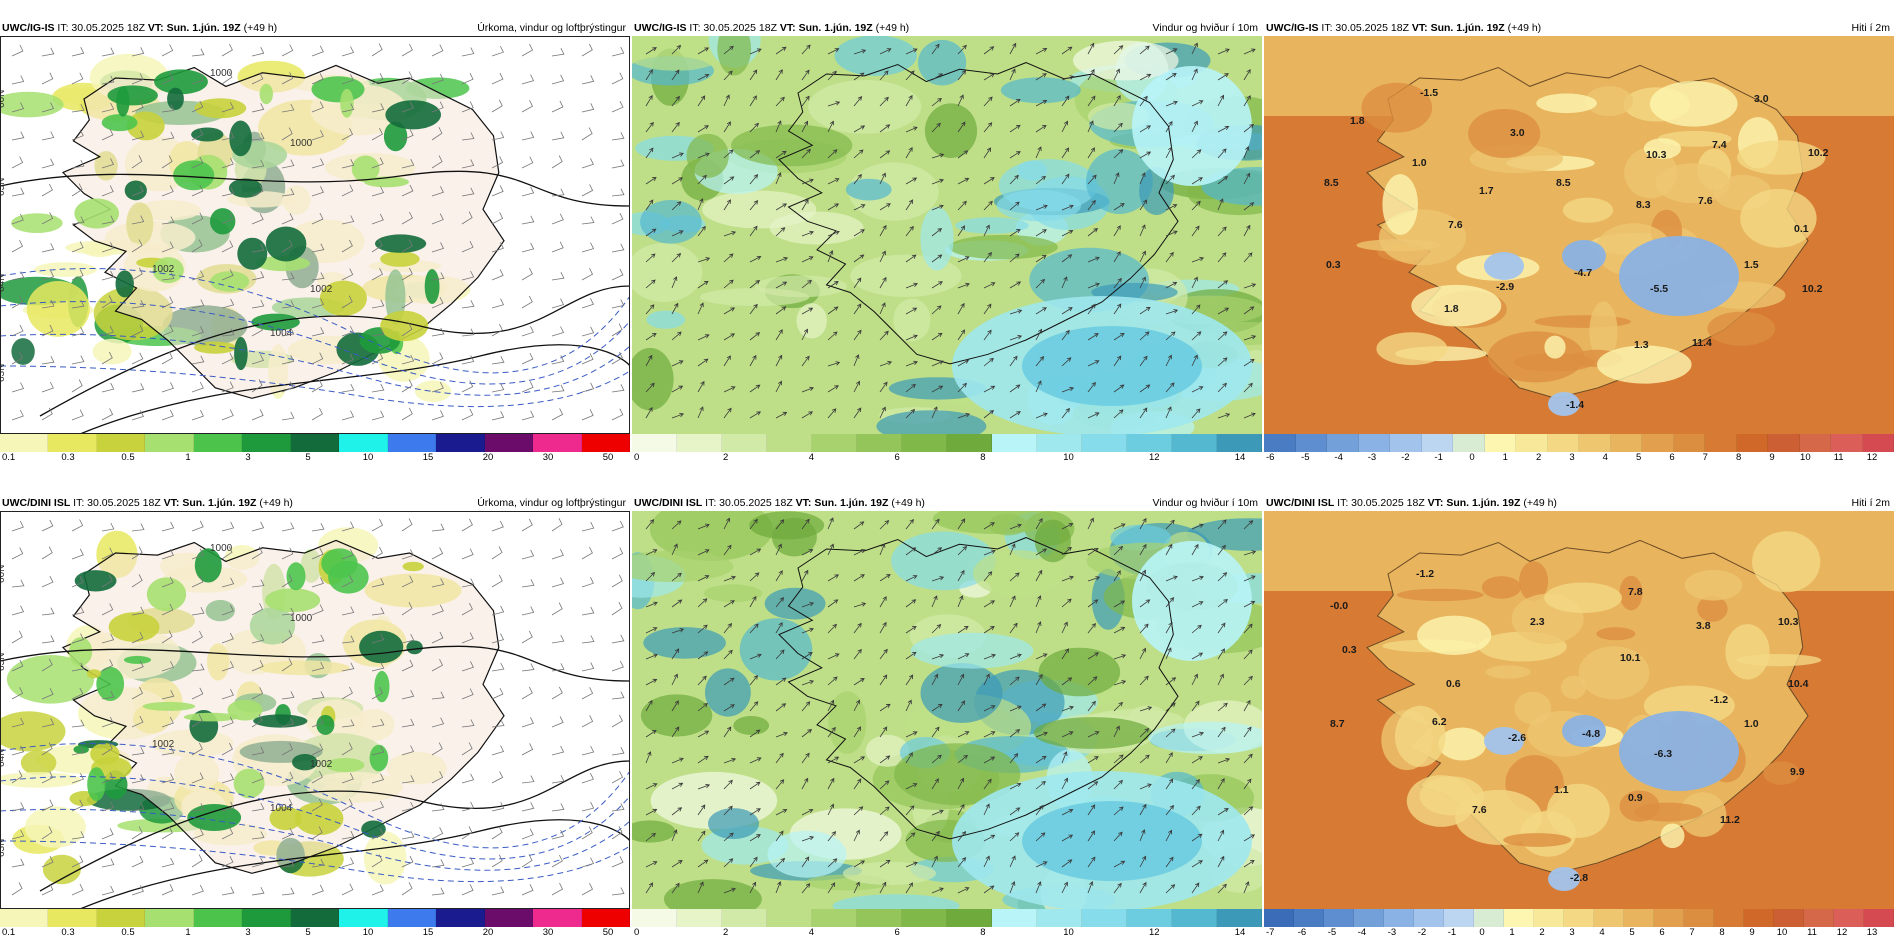 This screenshot has height=950, width=1900. What do you see at coordinates (1812, 932) in the screenshot?
I see `colorbar-tick-label: 11` at bounding box center [1812, 932].